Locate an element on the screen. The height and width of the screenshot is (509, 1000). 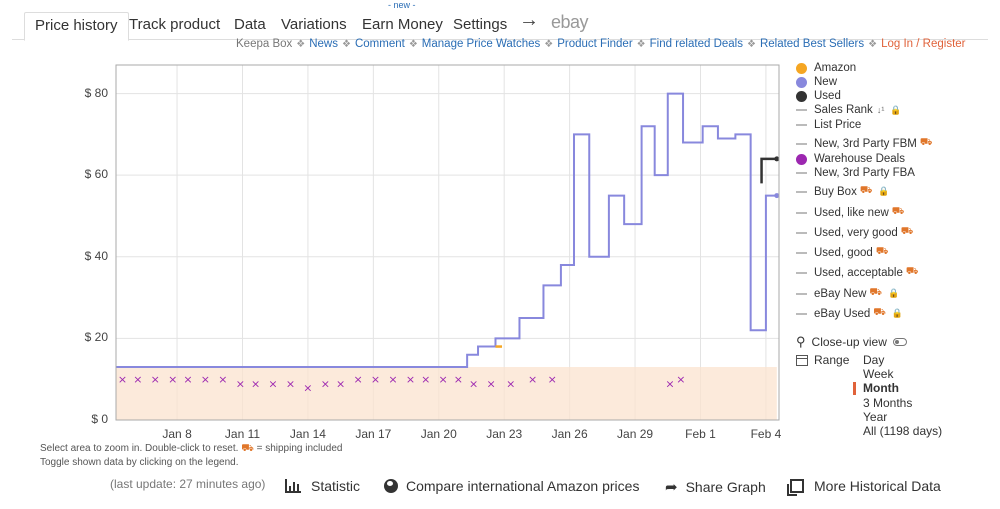
bar-chart-icon is located at coordinates (293, 486).